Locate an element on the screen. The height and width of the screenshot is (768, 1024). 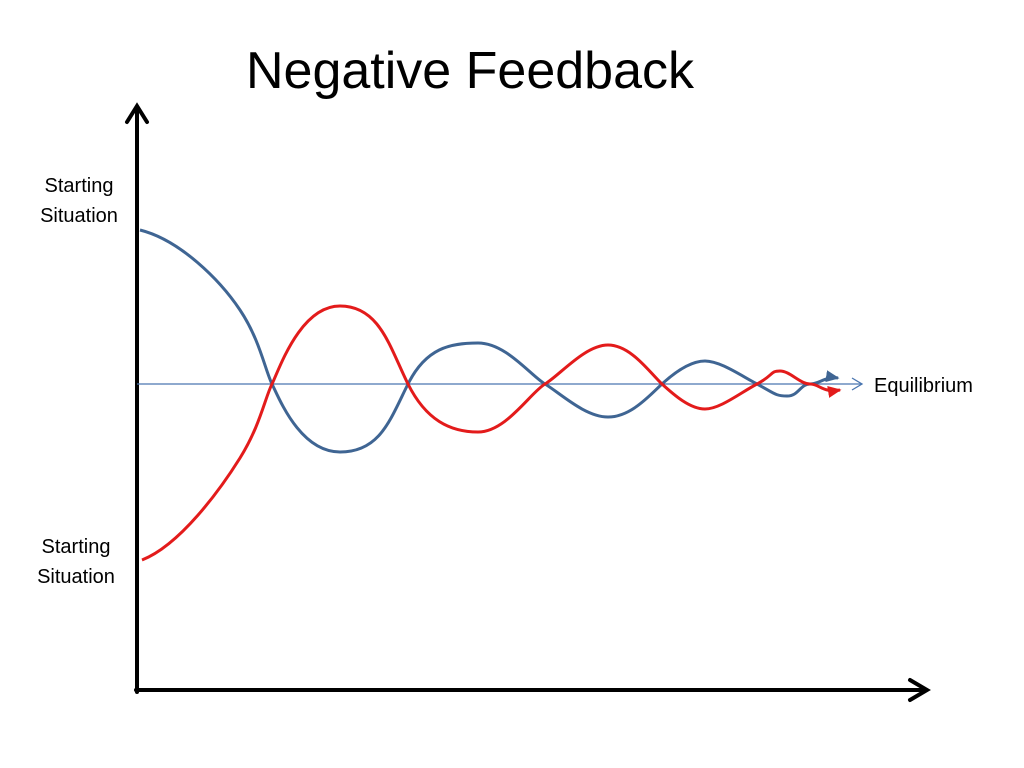
equilibrium-line is located at coordinates (500, 384).